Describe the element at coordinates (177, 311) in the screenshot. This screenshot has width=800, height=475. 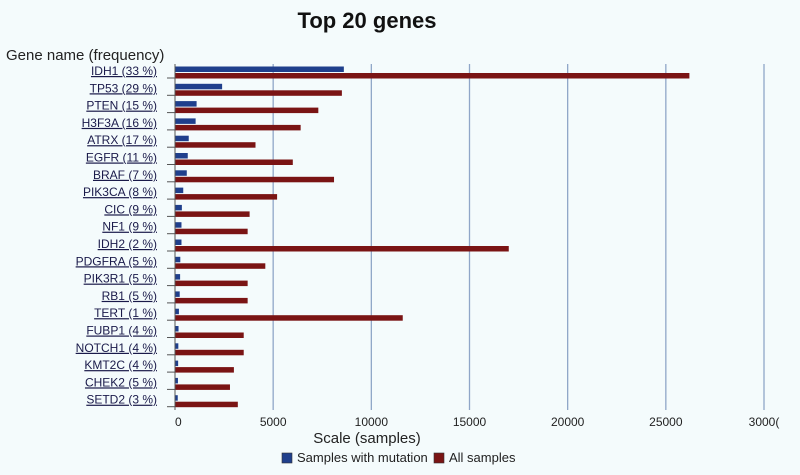
I see `bar-mutation-tert` at that location.